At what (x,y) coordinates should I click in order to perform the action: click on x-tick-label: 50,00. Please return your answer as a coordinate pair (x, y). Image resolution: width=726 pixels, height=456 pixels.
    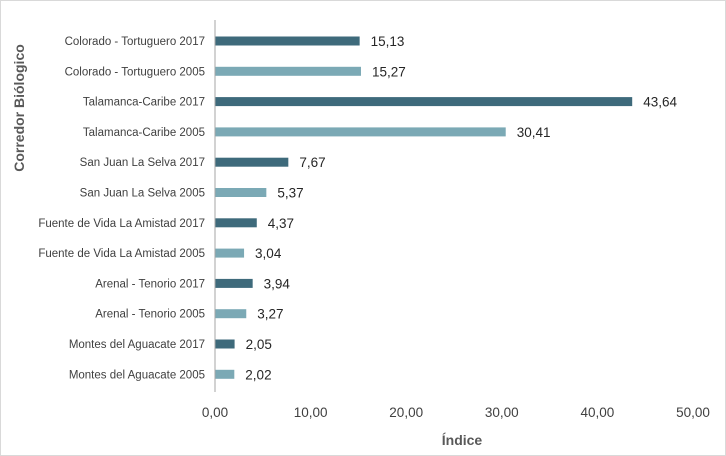
    Looking at the image, I should click on (693, 412).